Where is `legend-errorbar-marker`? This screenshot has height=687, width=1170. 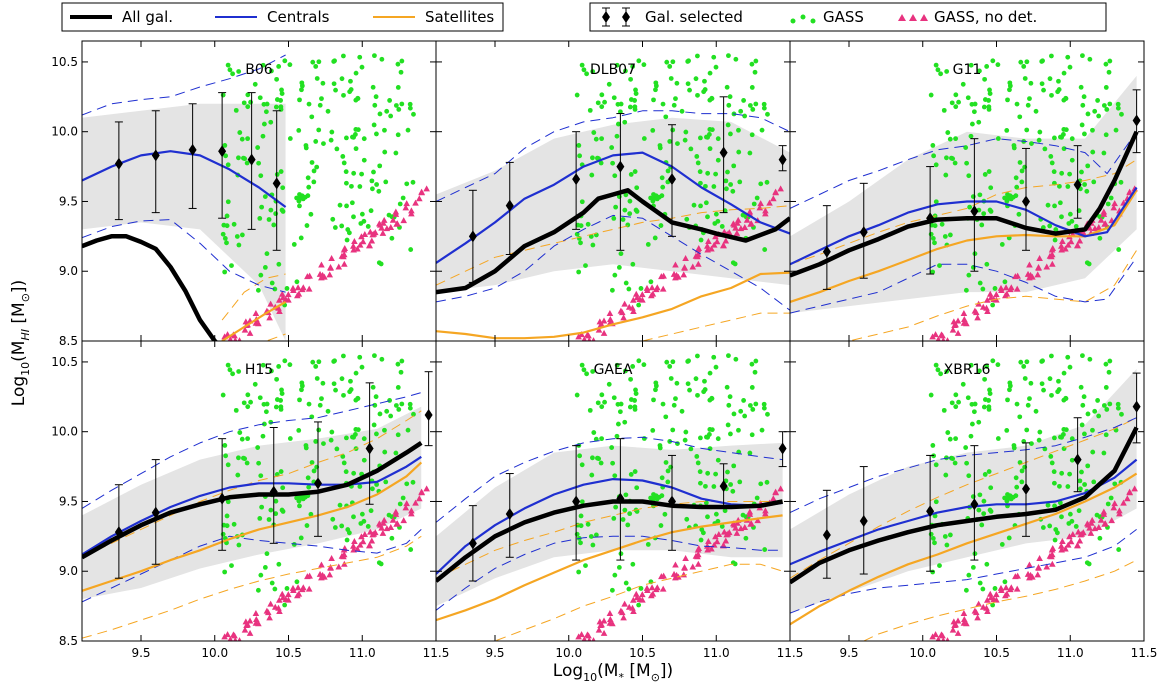
legend-errorbar-marker is located at coordinates (616, 17).